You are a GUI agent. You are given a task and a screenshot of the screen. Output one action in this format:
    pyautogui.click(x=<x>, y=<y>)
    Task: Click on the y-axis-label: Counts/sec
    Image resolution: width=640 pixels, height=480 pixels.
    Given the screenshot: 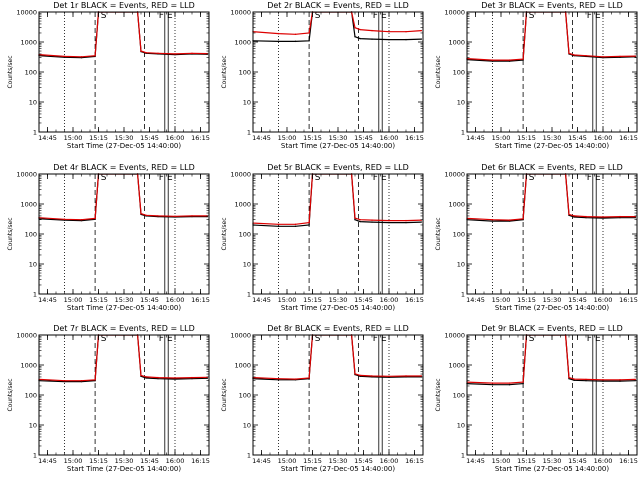 What is the action you would take?
    pyautogui.click(x=438, y=394)
    